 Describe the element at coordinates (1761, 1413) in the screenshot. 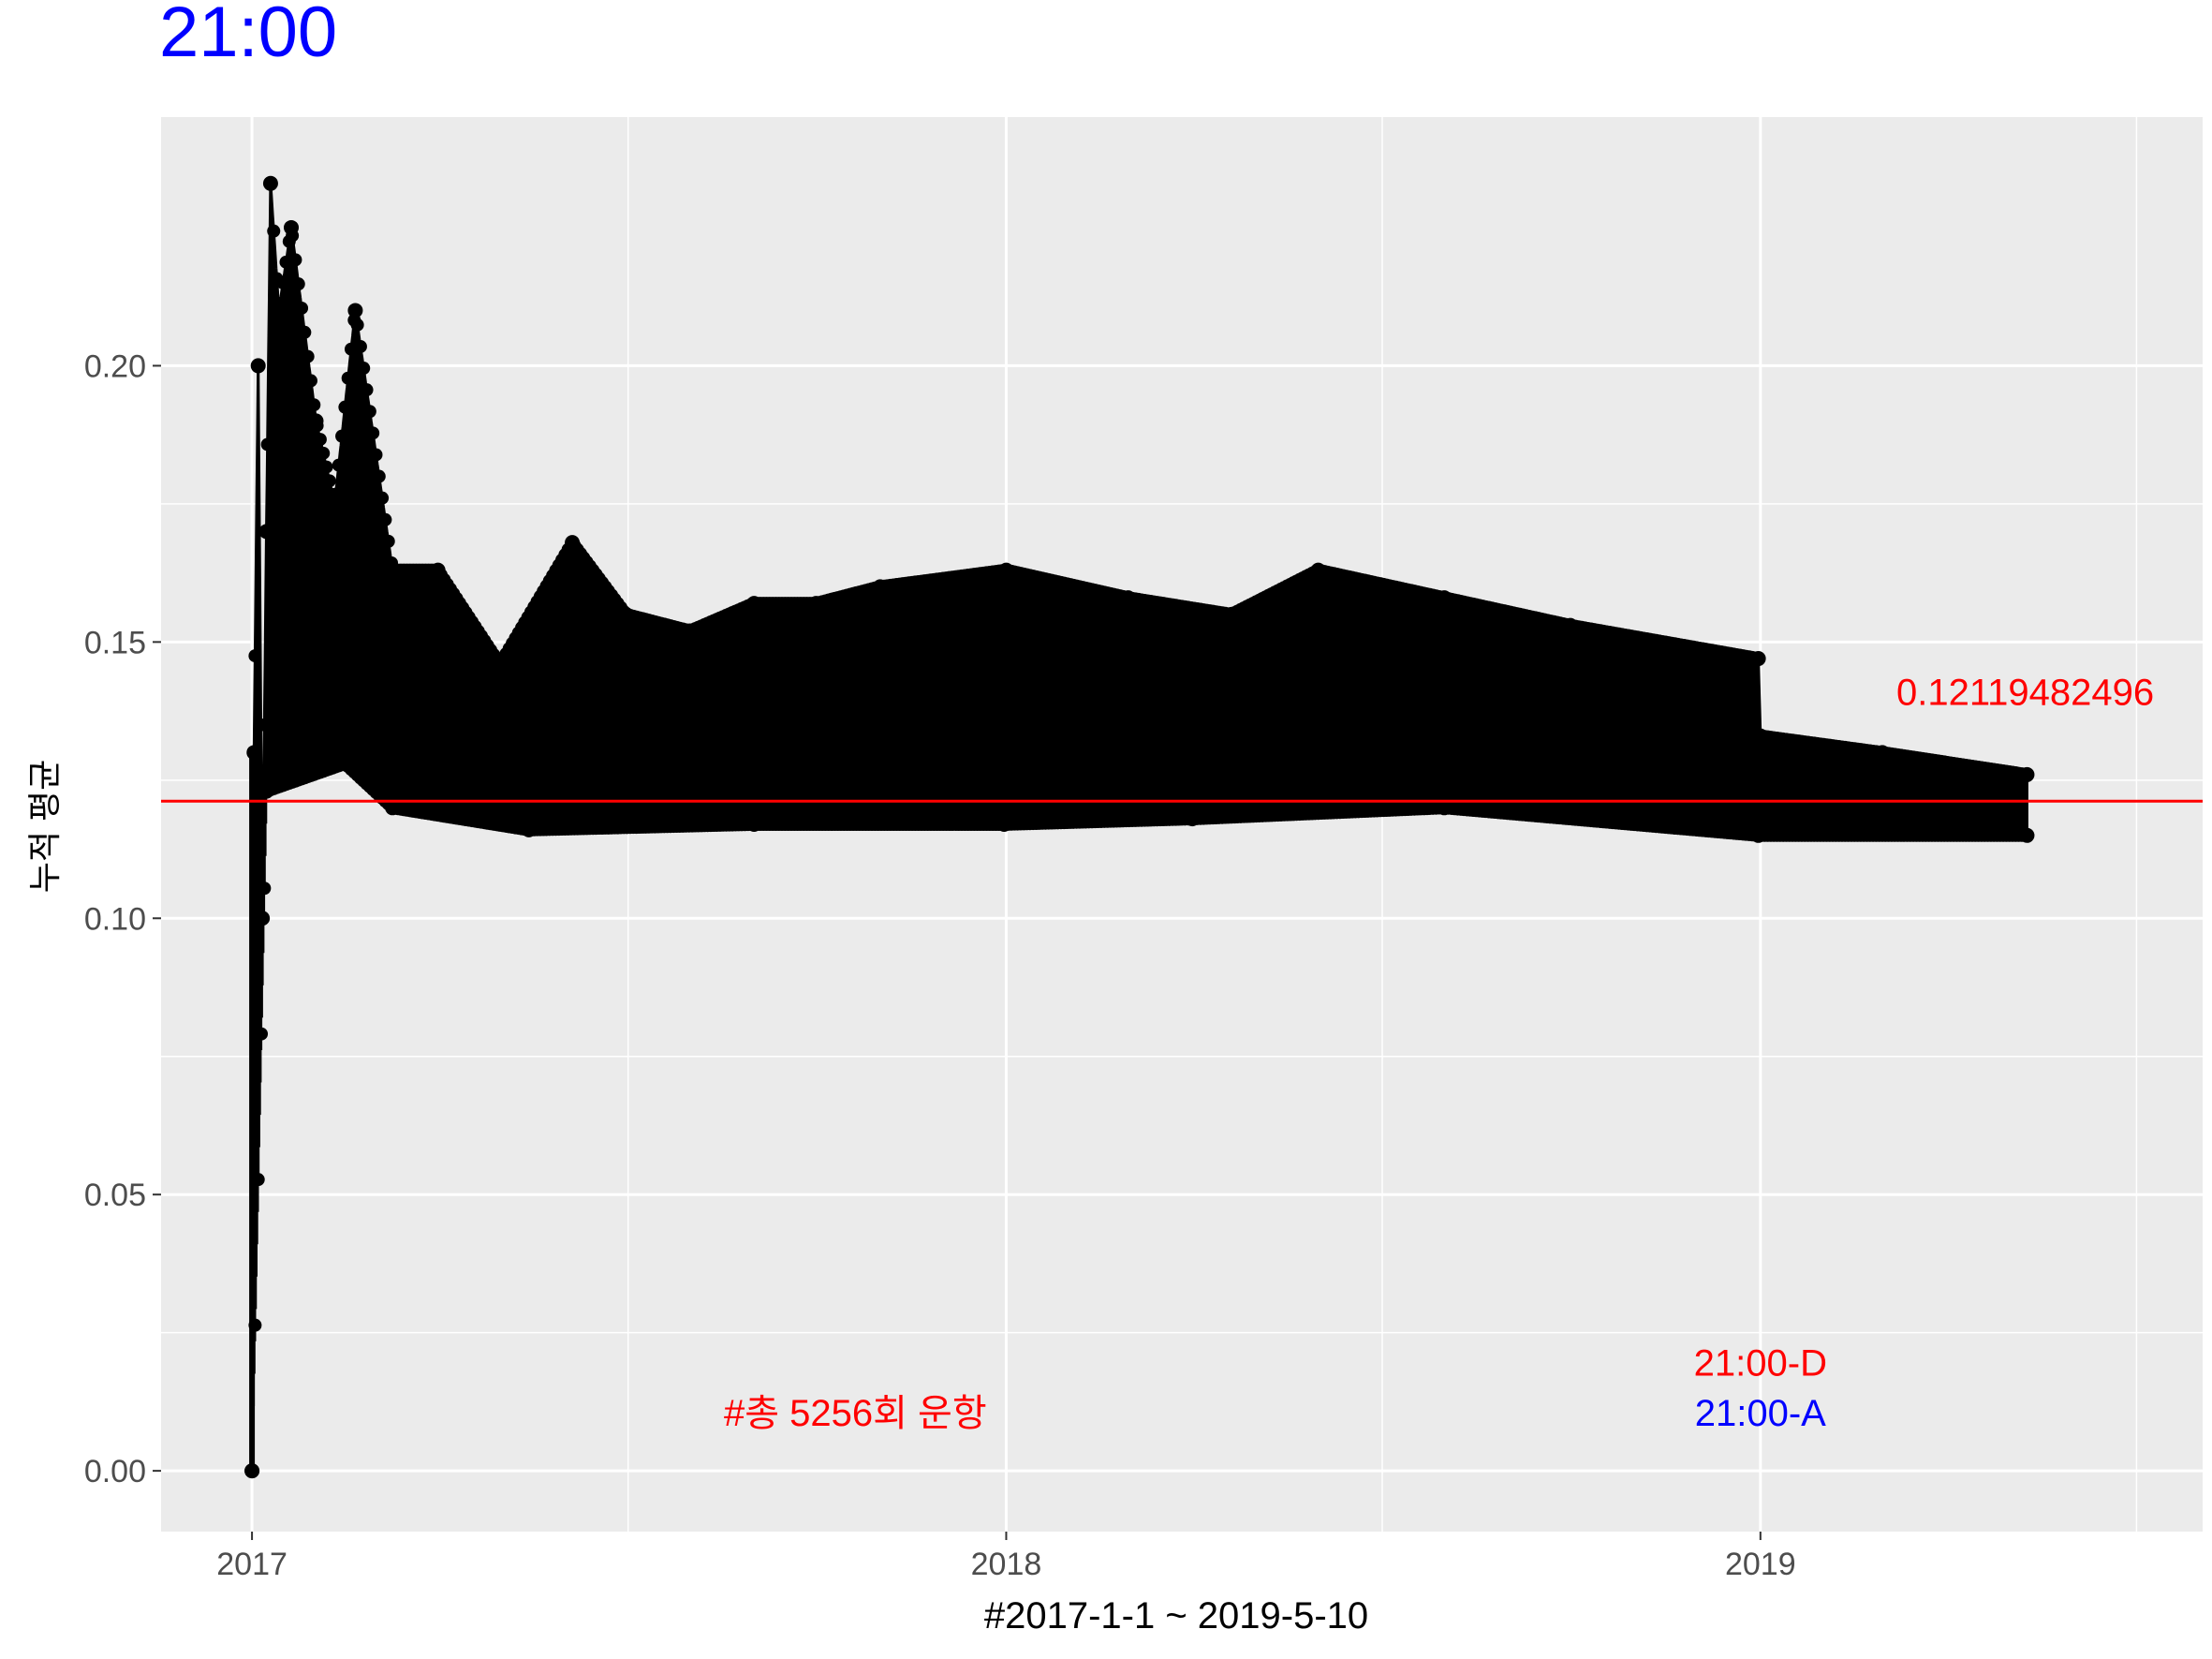

I see `legend-label-arrival: 21:00-A` at that location.